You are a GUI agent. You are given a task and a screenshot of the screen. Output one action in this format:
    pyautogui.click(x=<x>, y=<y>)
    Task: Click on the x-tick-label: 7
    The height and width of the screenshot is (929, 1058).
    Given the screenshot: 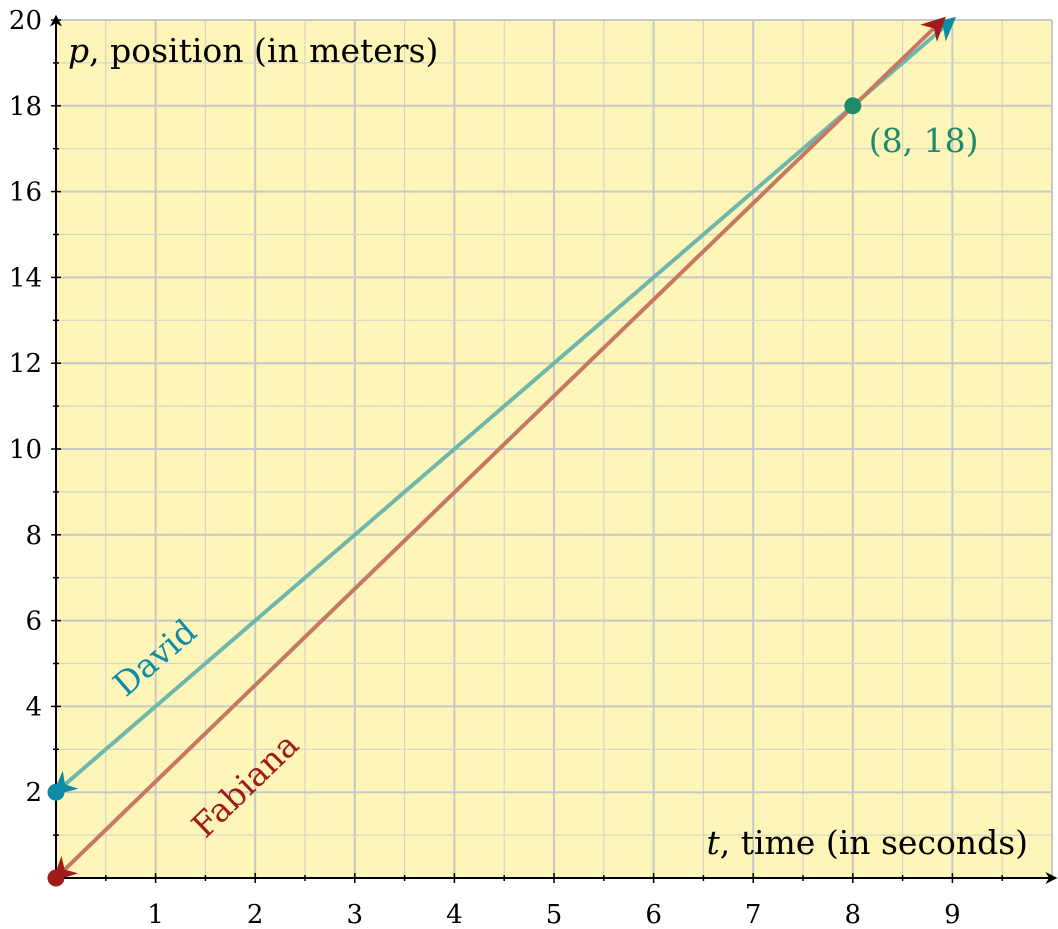 What is the action you would take?
    pyautogui.click(x=753, y=914)
    